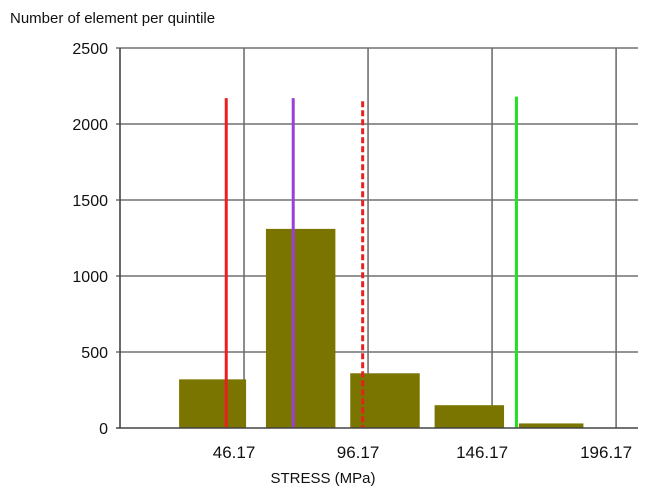  I want to click on y-tick-label: 2500, so click(90, 49).